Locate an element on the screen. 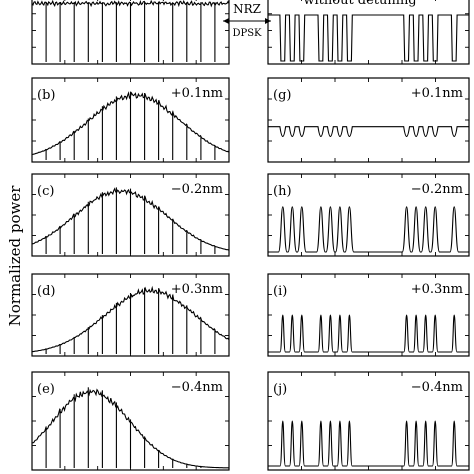 The image size is (474, 474). panel-label: (j) is located at coordinates (280, 389).